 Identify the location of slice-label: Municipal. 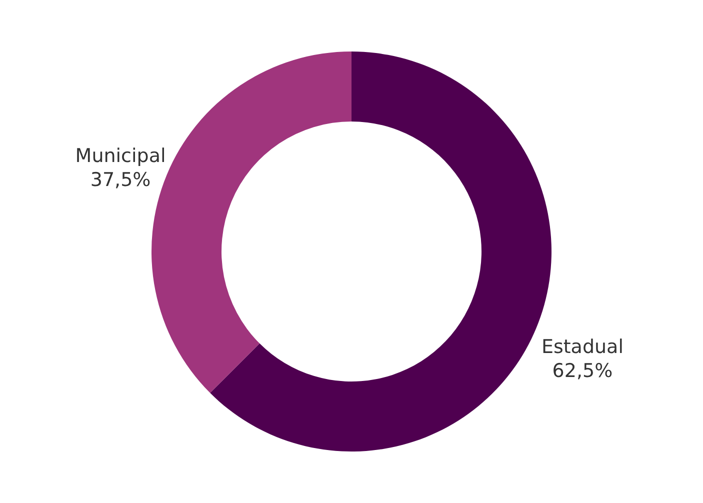
(120, 155).